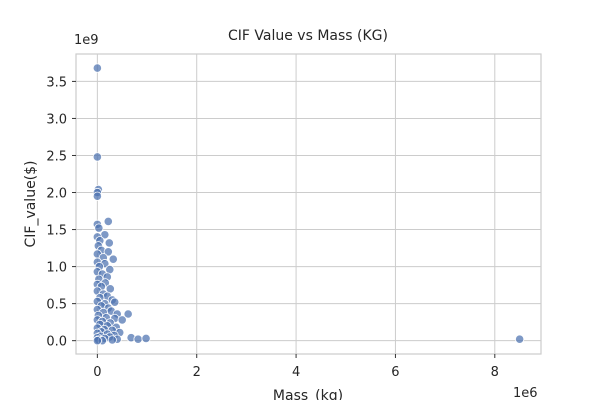  Describe the element at coordinates (495, 372) in the screenshot. I see `x-tick-label: 8` at that location.